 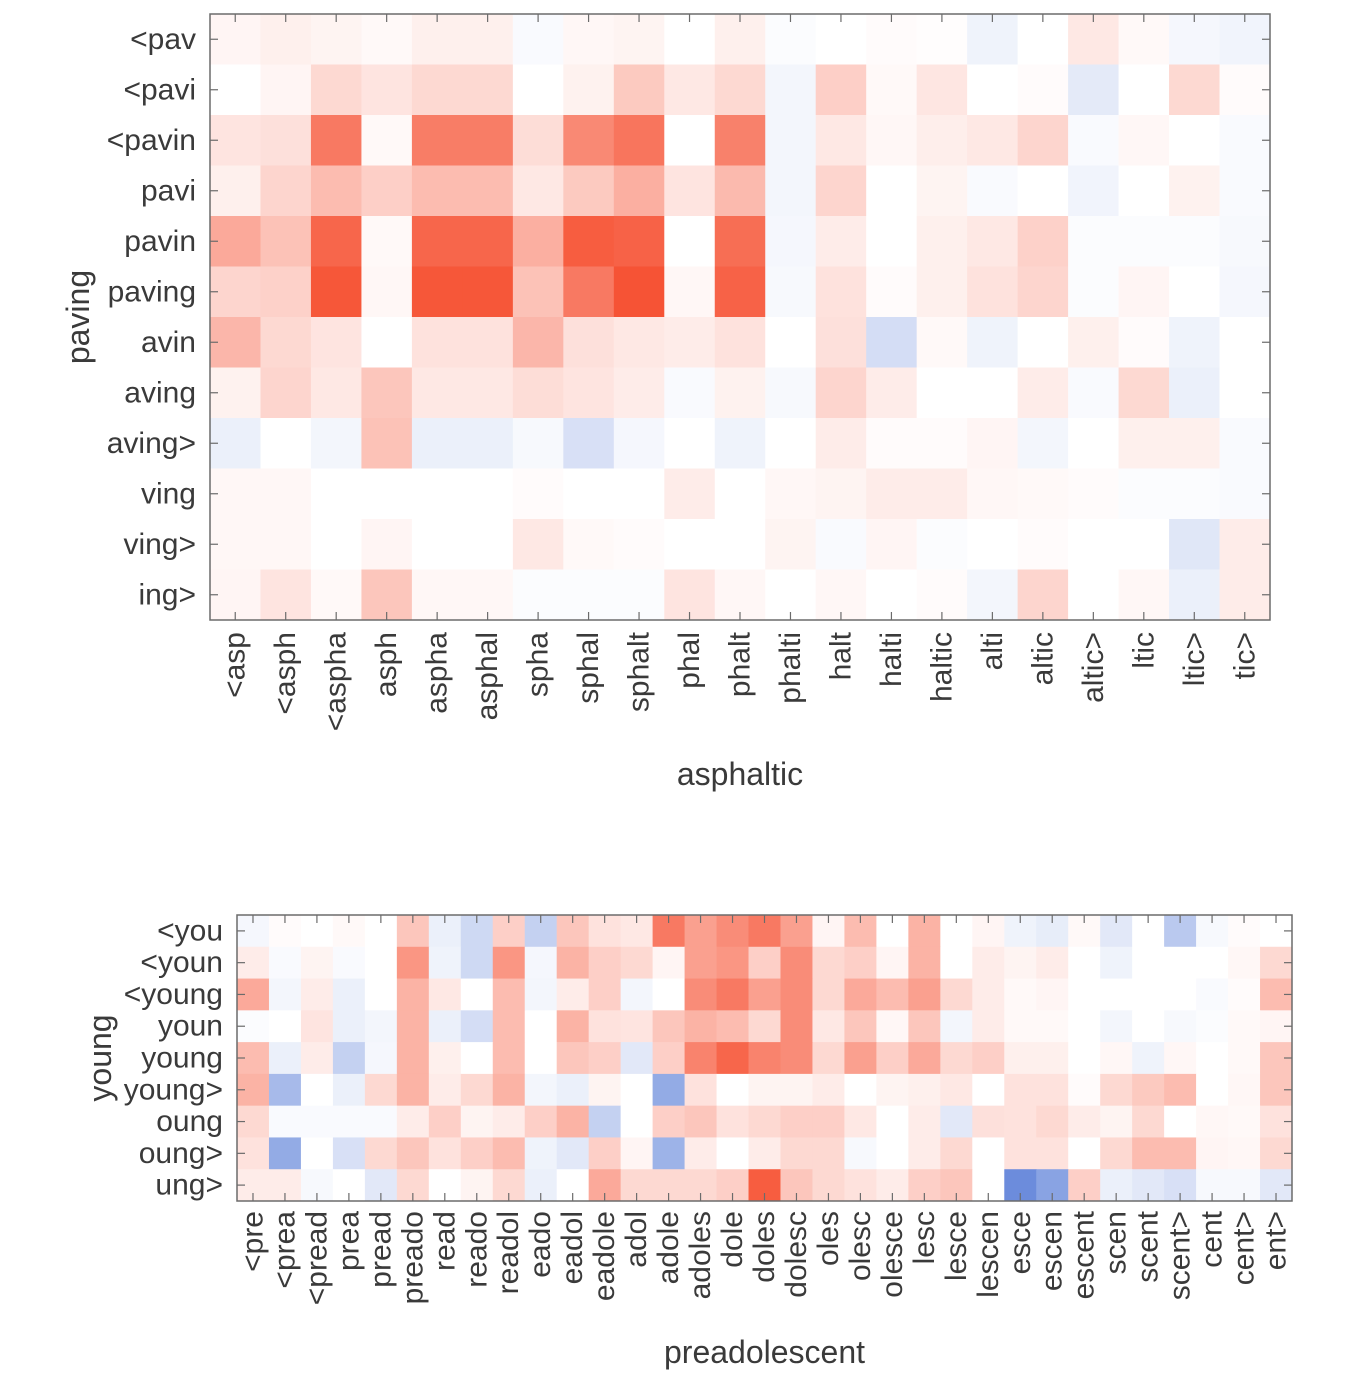 I want to click on x-tick-label: escent, so click(x=1084, y=1254).